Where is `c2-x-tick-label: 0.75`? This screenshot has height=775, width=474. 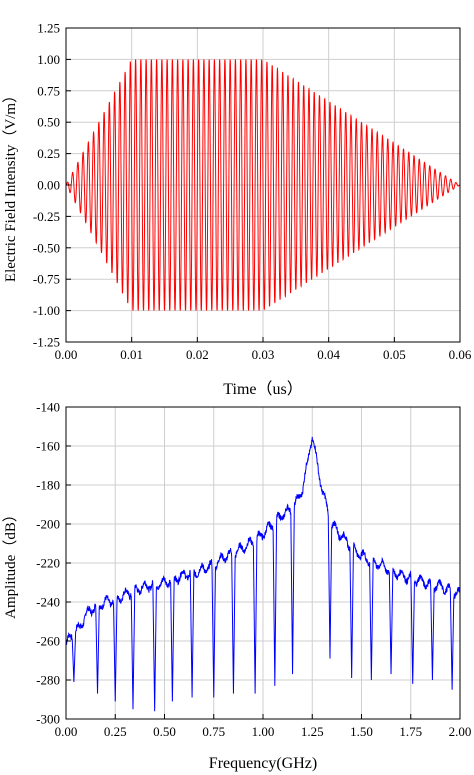
c2-x-tick-label: 0.75 is located at coordinates (213, 731).